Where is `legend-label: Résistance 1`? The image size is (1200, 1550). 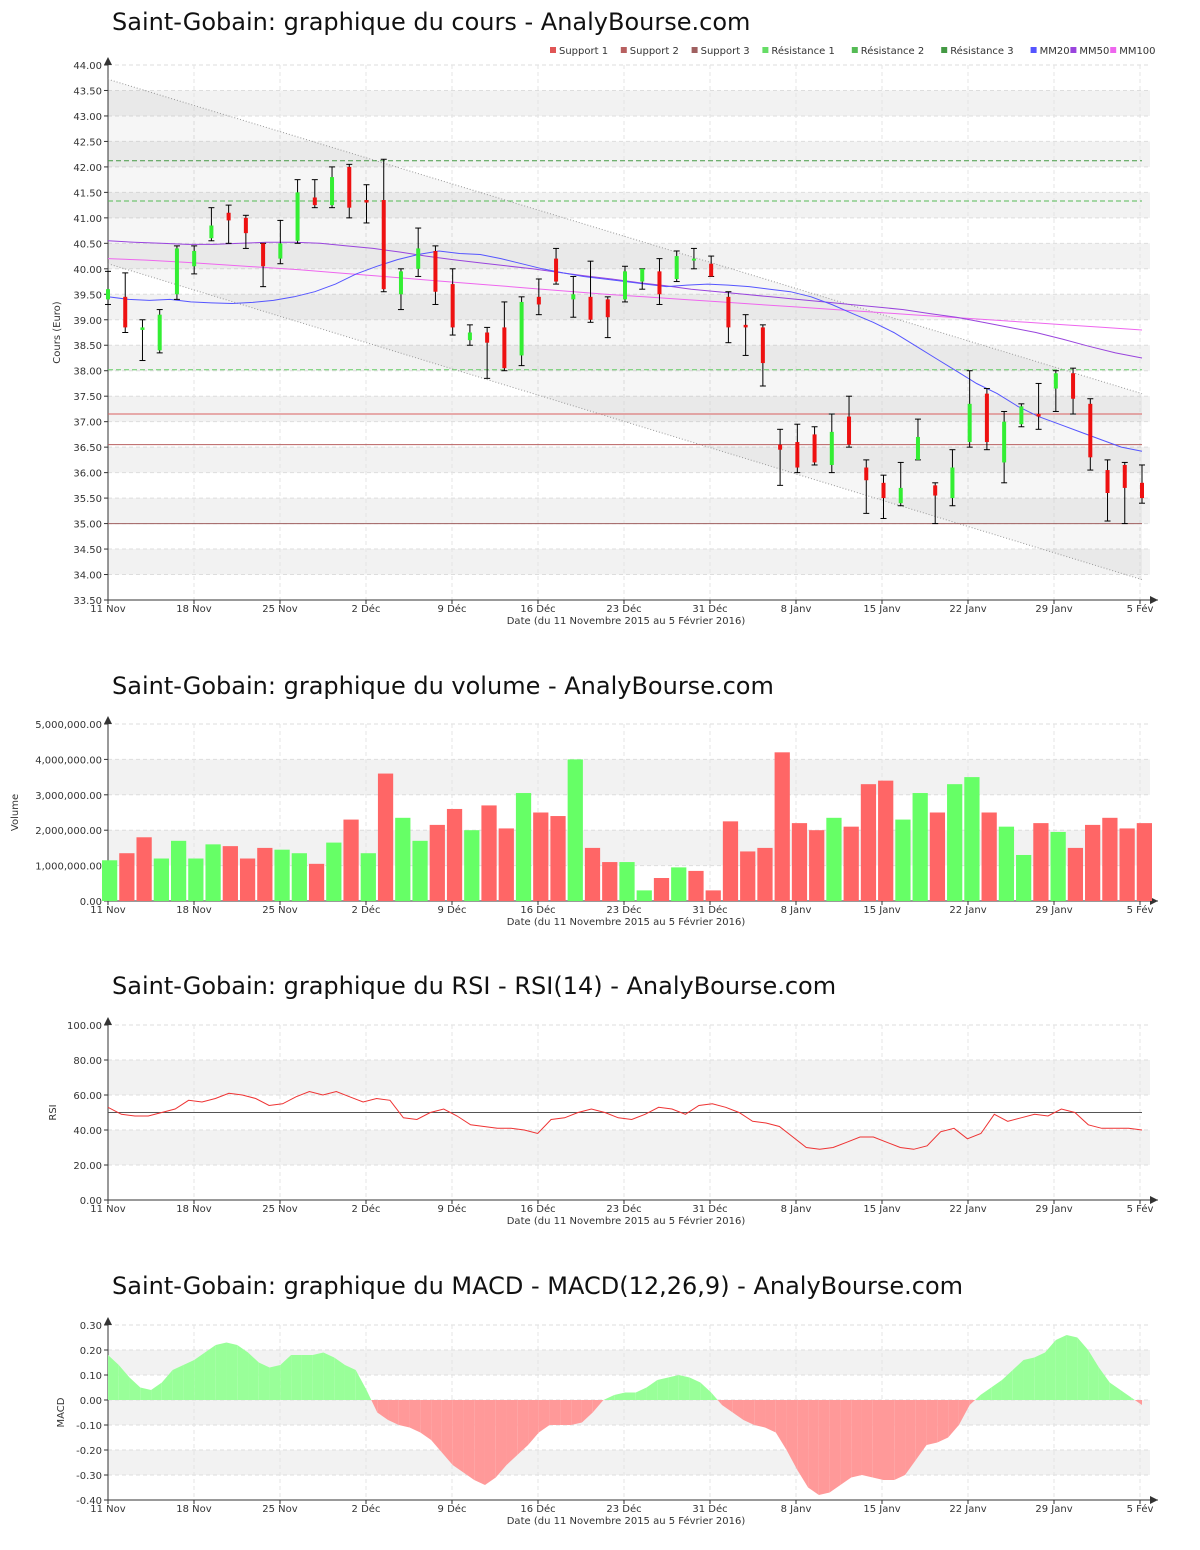
legend-label: Résistance 1 is located at coordinates (802, 51).